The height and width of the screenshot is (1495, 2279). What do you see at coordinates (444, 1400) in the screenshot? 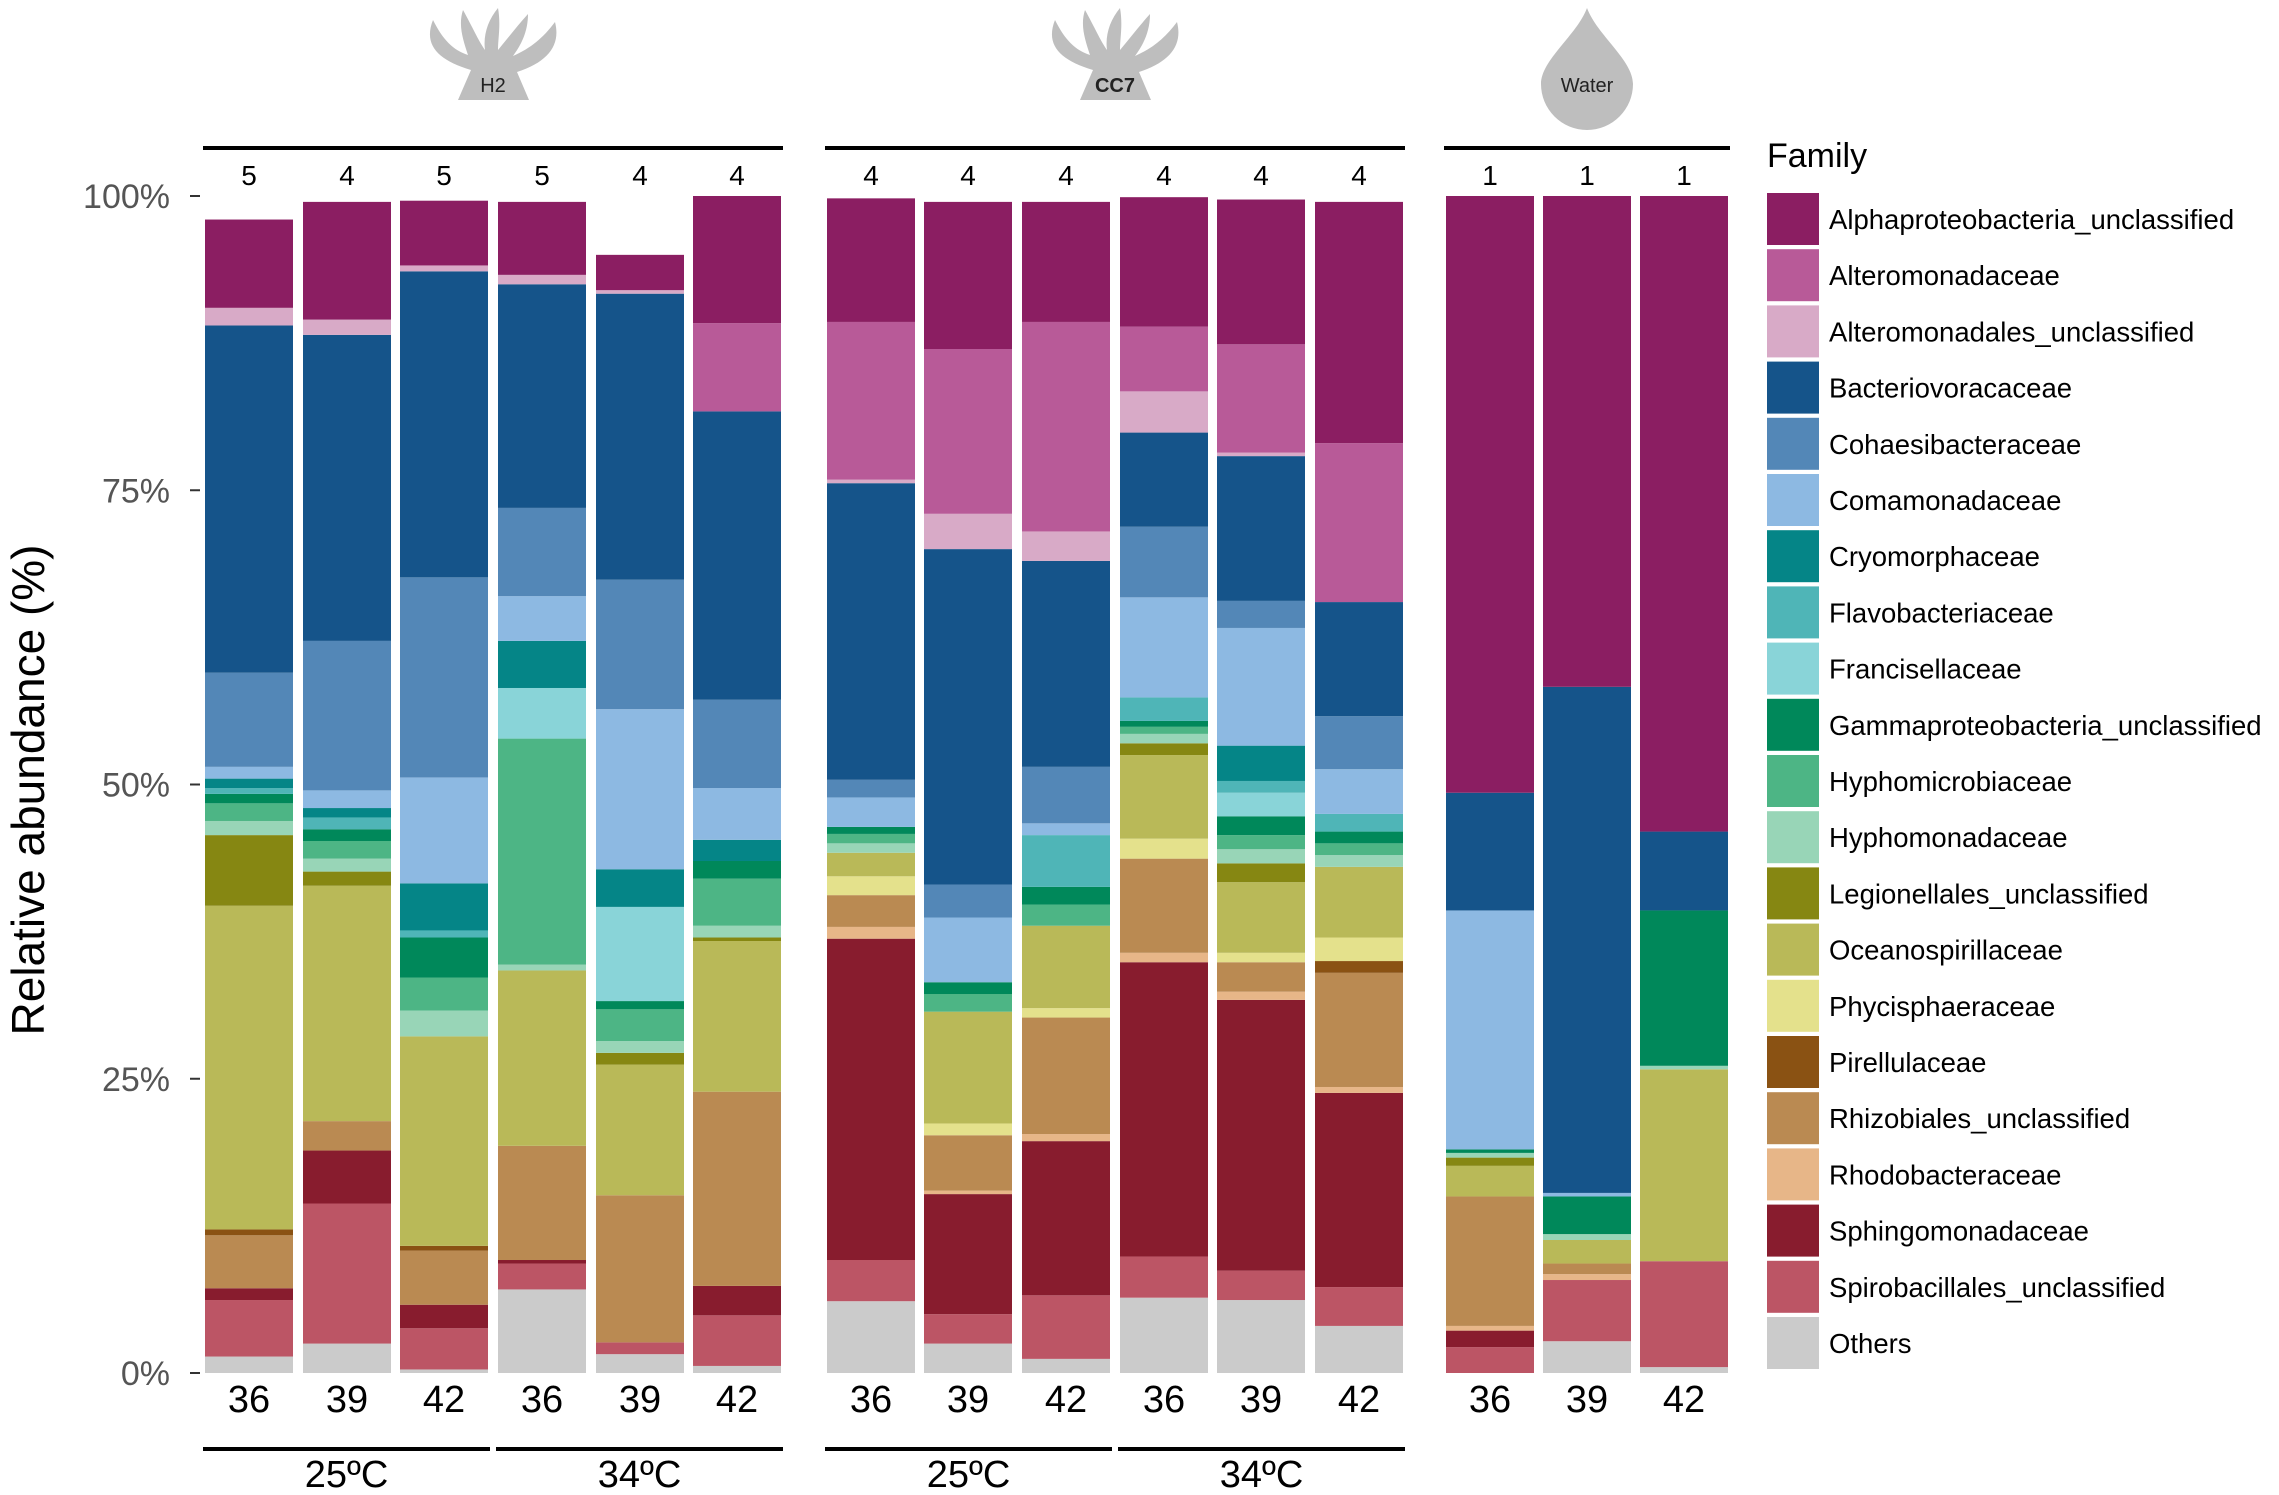
I see `x-tick-label: 42` at bounding box center [444, 1400].